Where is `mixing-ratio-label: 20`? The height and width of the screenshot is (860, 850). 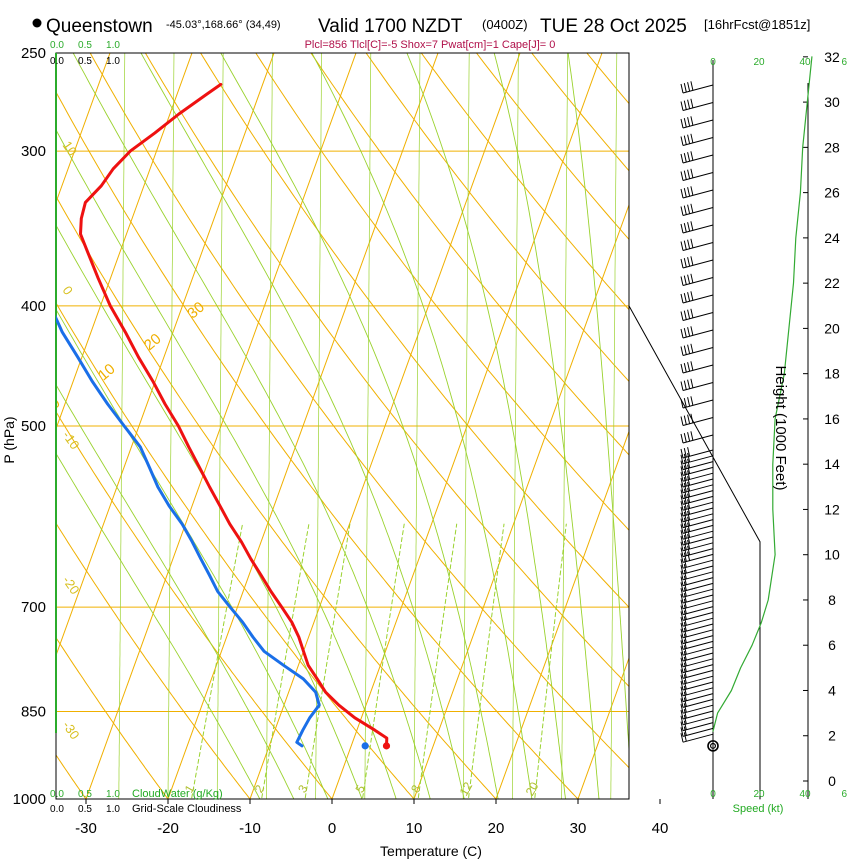 mixing-ratio-label: 20 is located at coordinates (532, 788).